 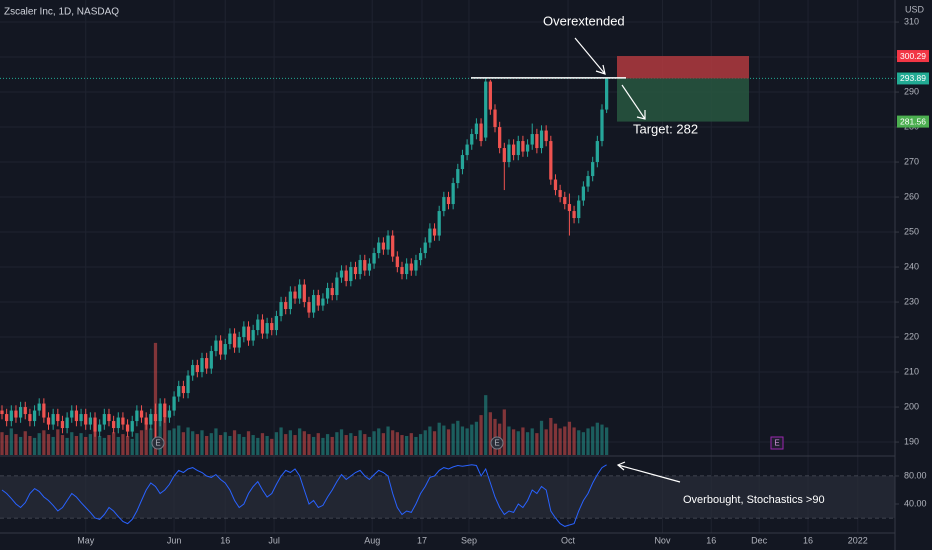 What do you see at coordinates (777, 443) in the screenshot?
I see `earnings-marker` at bounding box center [777, 443].